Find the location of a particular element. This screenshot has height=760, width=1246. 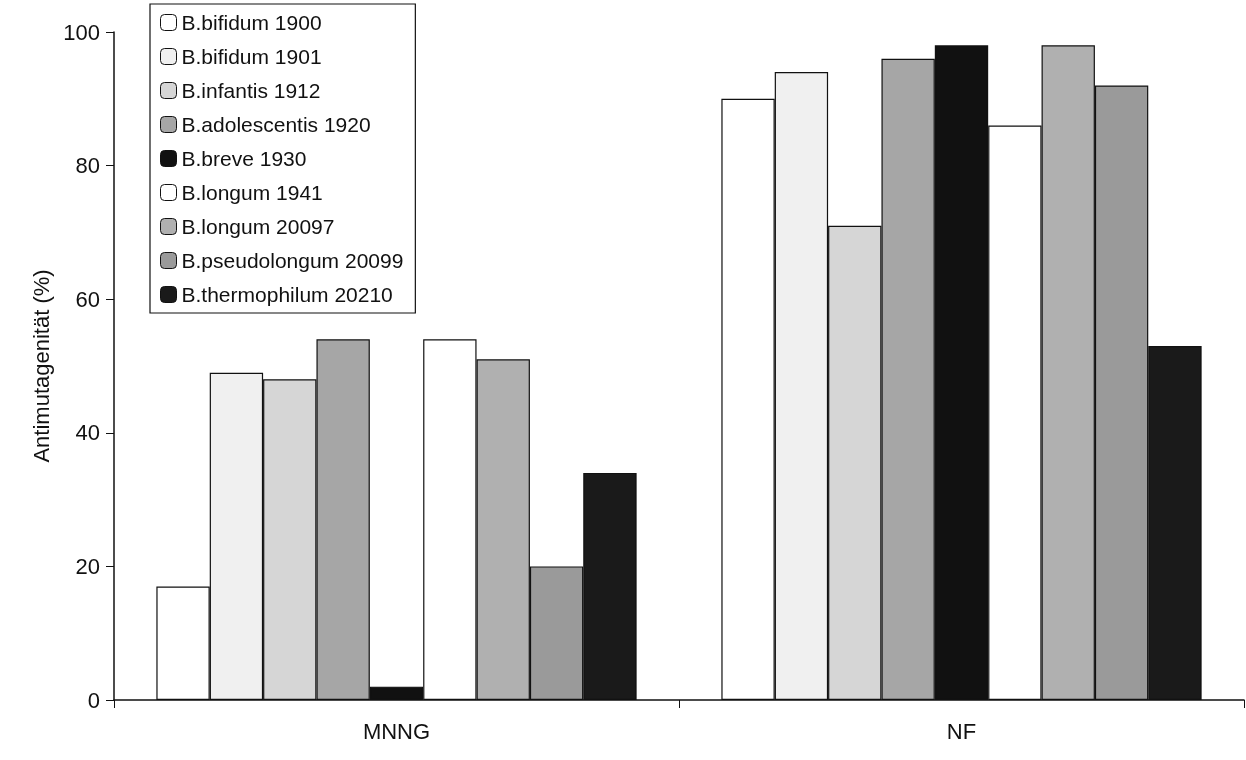

legend-label: B.pseudolongum 20099 is located at coordinates (292, 260).